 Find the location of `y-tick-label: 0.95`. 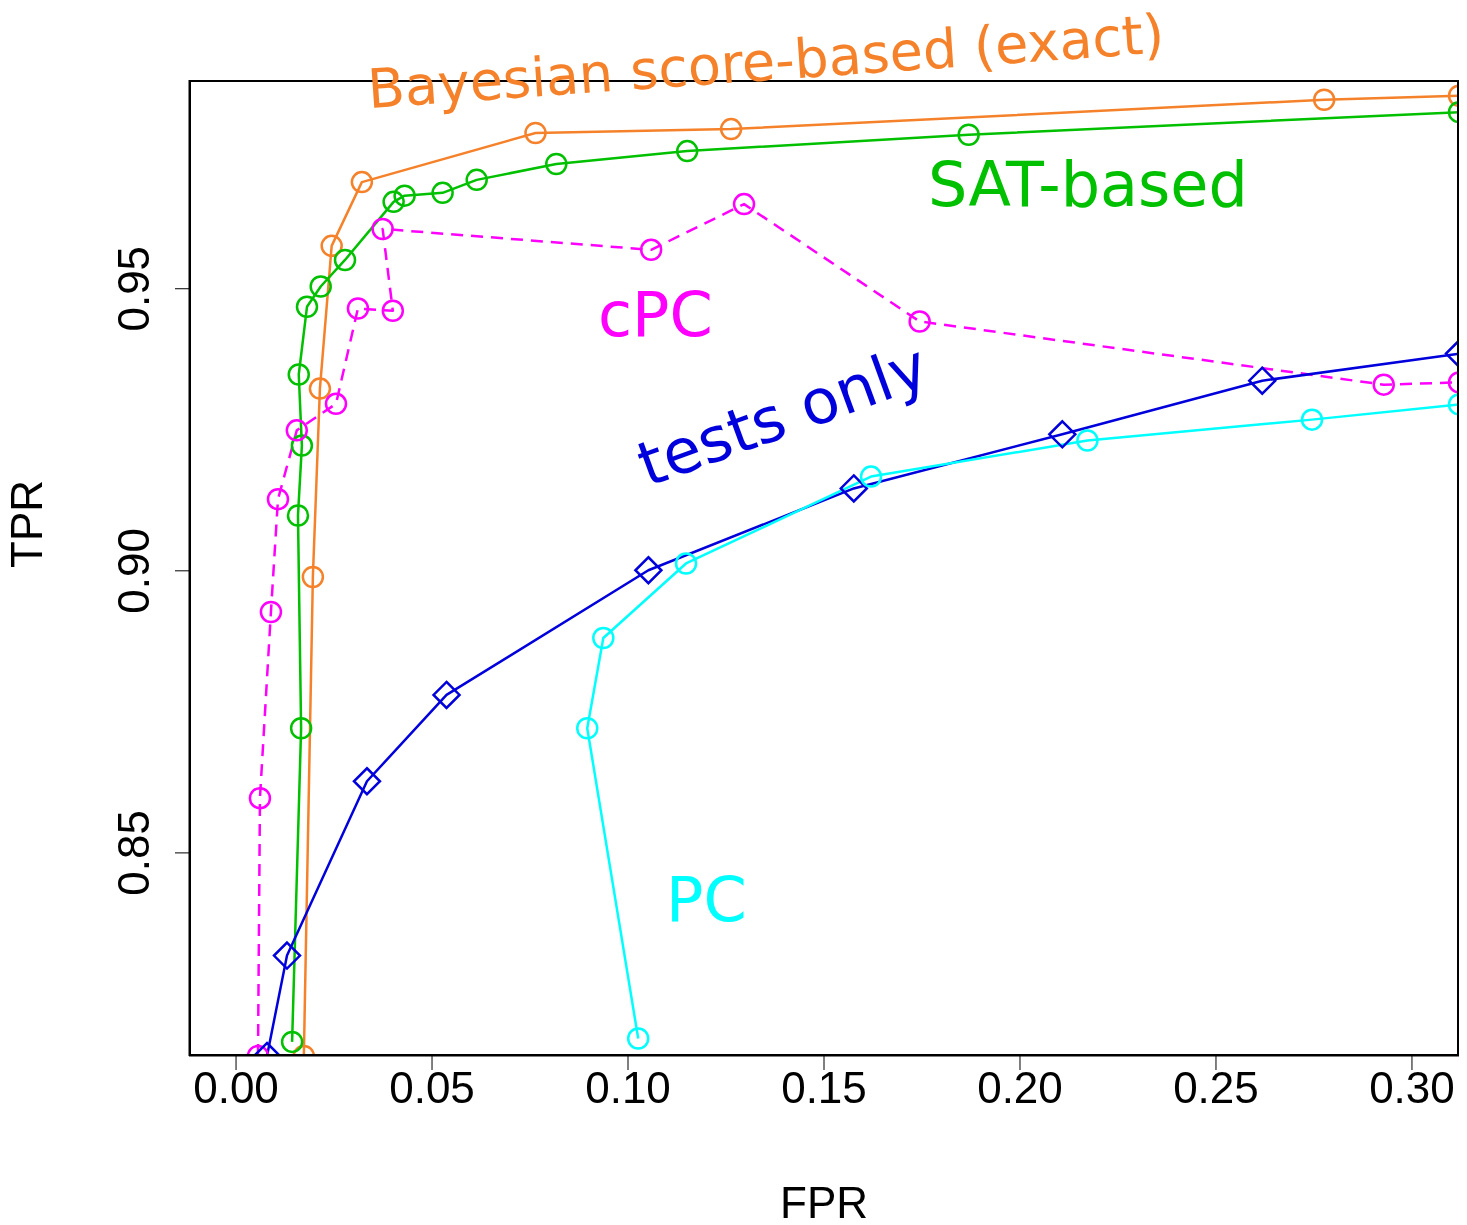

y-tick-label: 0.95 is located at coordinates (133, 288).